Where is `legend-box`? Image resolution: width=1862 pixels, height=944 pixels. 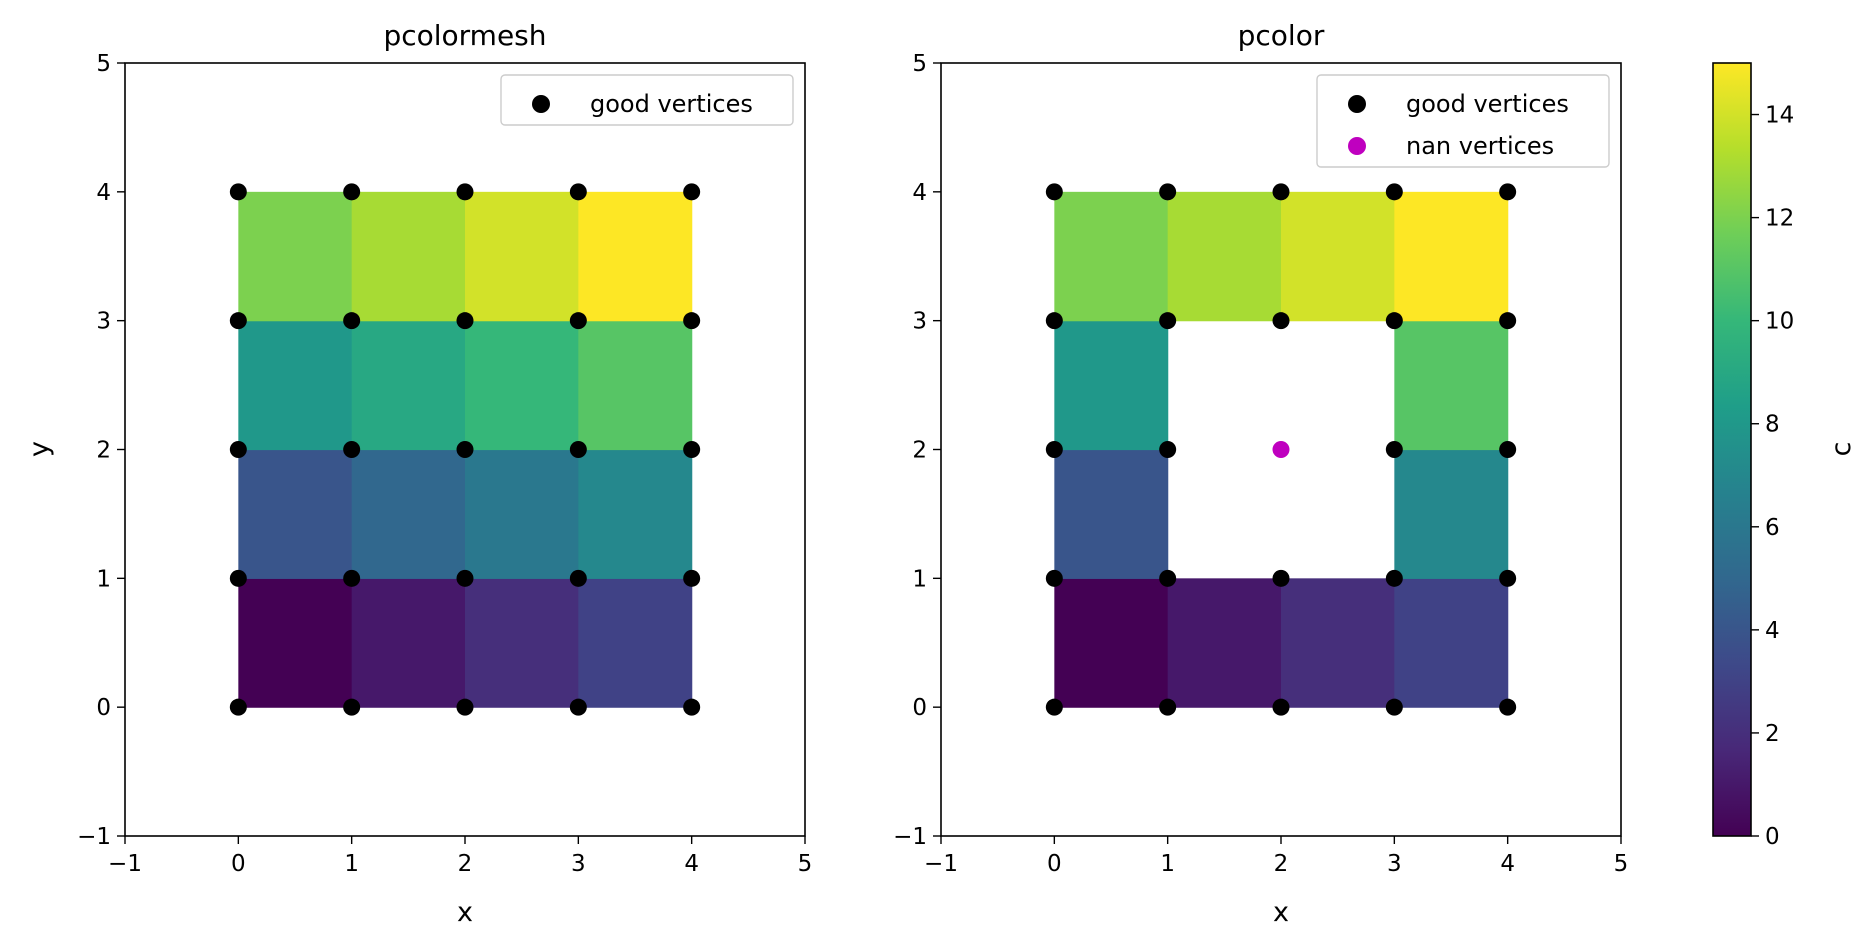 legend-box is located at coordinates (1463, 121).